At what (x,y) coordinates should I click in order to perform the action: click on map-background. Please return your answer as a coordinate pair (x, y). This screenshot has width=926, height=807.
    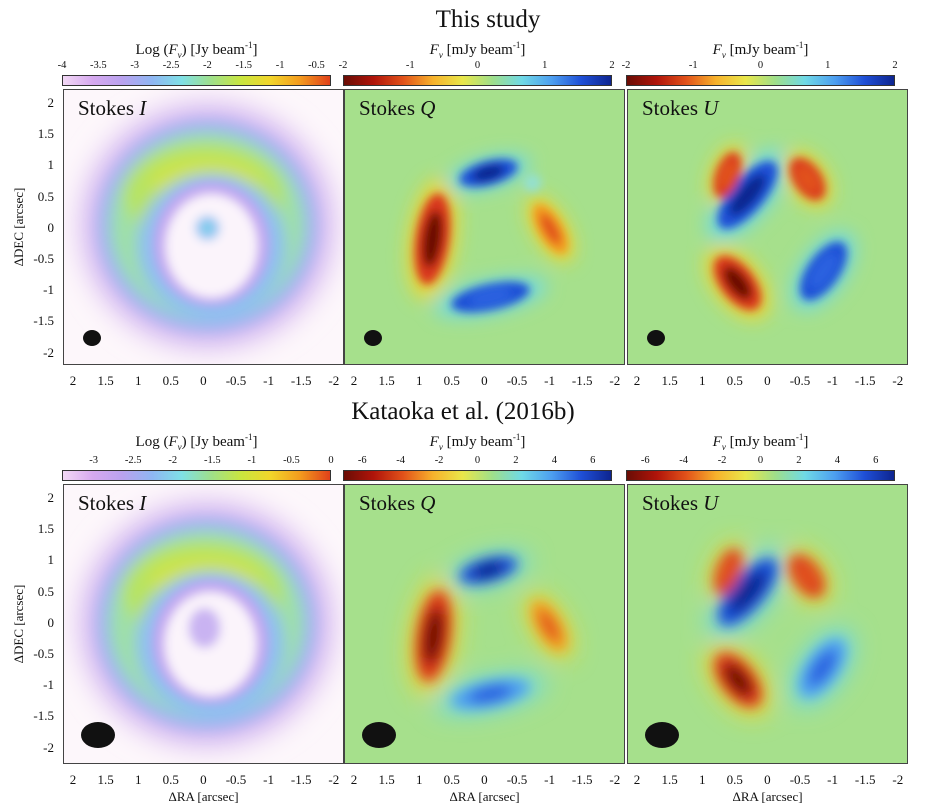
    Looking at the image, I should click on (484, 227).